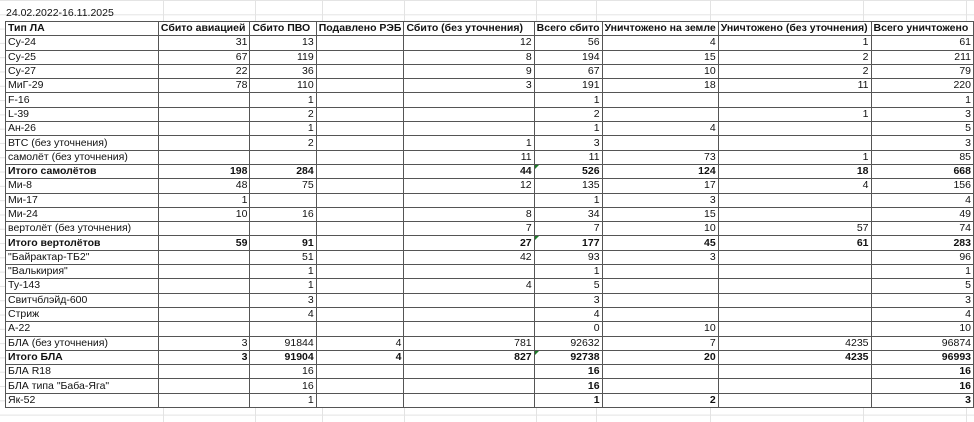 The width and height of the screenshot is (974, 422). What do you see at coordinates (283, 57) in the screenshot?
I see `value-cell: 119` at bounding box center [283, 57].